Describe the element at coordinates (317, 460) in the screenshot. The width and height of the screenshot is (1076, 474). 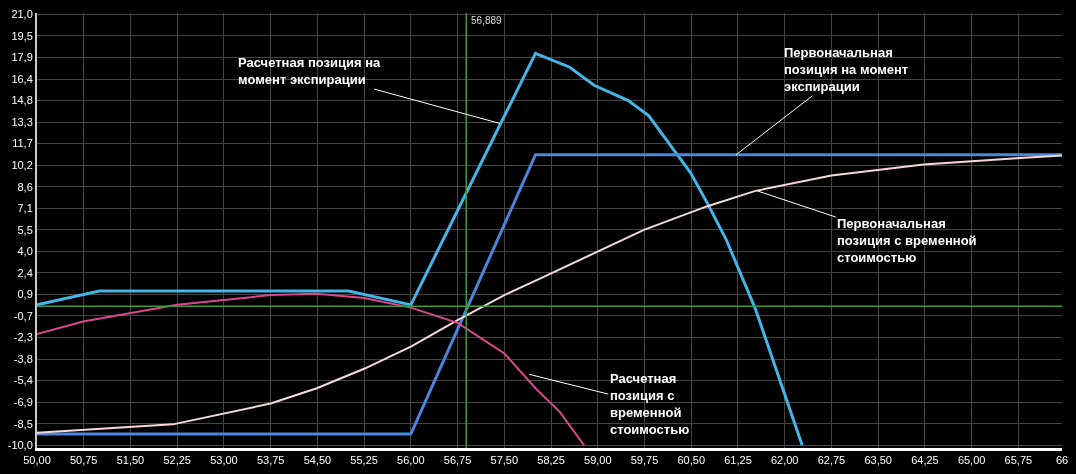
I see `x-tick-label: 54,50` at that location.